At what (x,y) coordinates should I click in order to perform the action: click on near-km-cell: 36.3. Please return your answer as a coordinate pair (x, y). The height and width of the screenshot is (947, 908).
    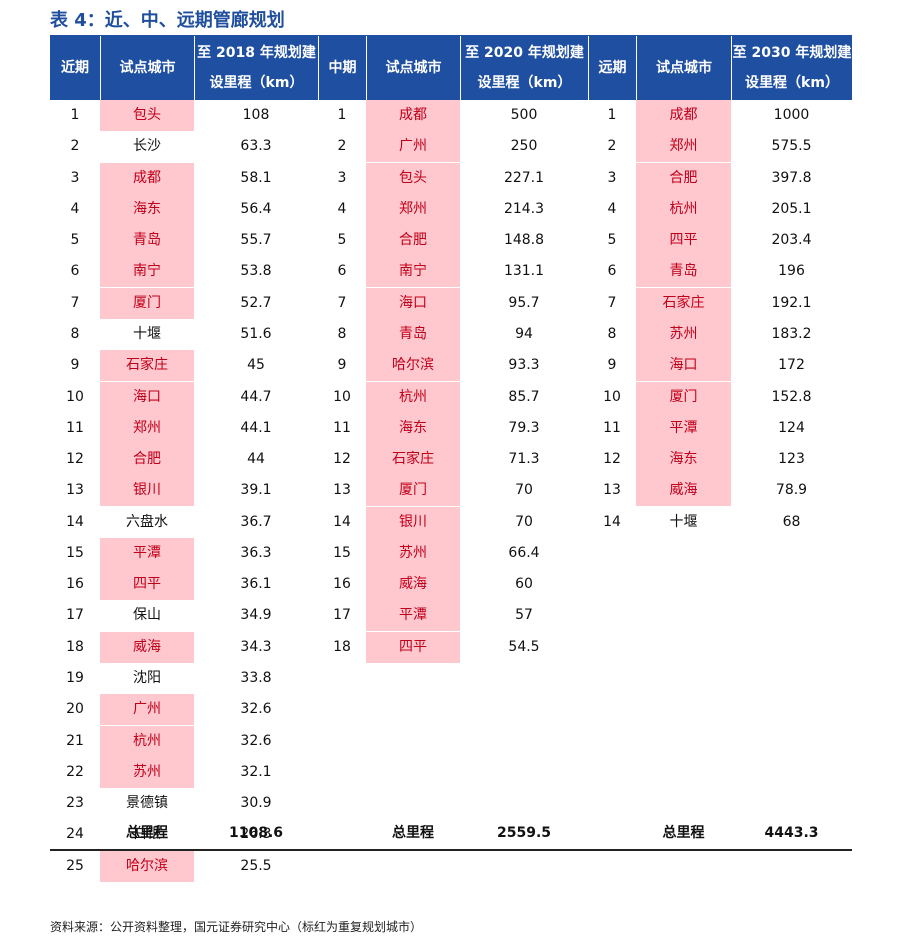
    Looking at the image, I should click on (256, 552).